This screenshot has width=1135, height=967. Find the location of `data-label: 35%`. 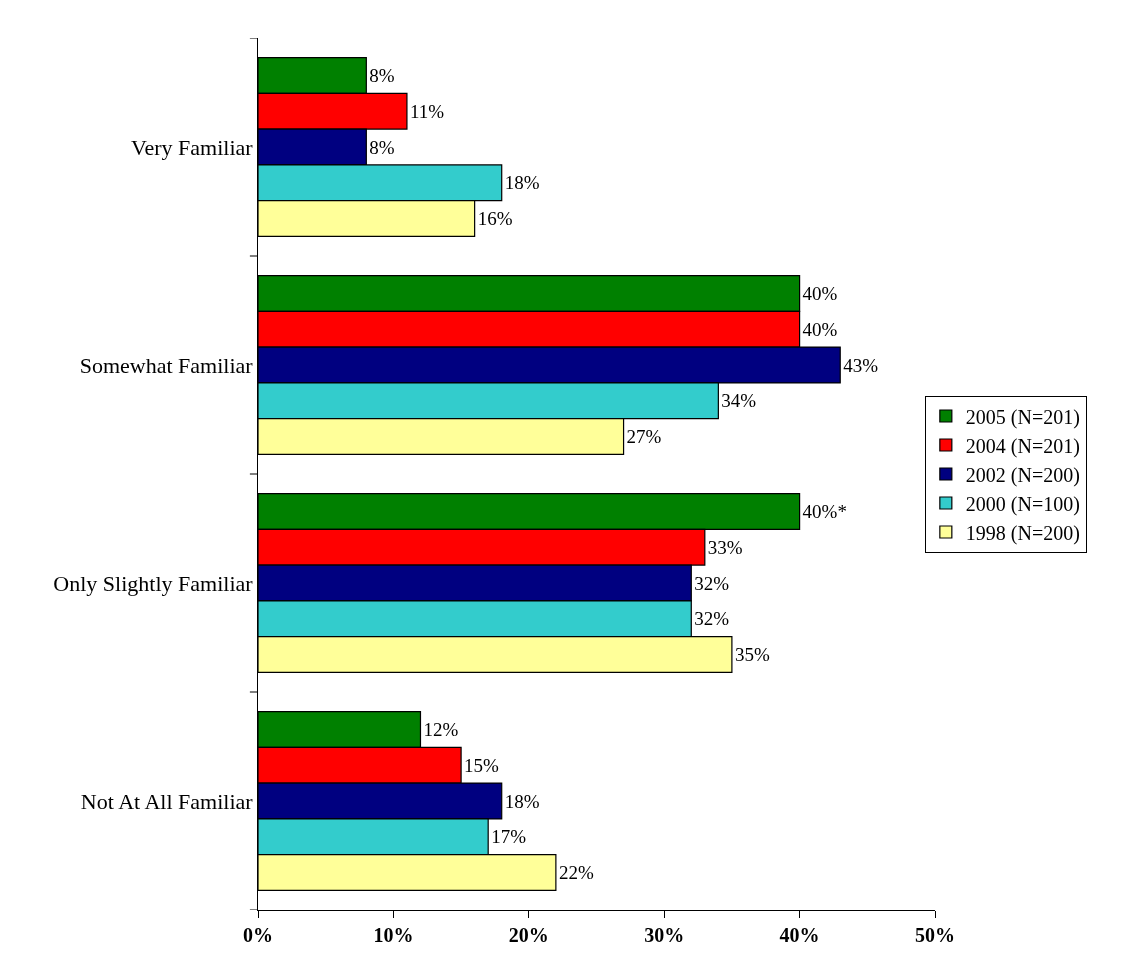

data-label: 35% is located at coordinates (752, 655).